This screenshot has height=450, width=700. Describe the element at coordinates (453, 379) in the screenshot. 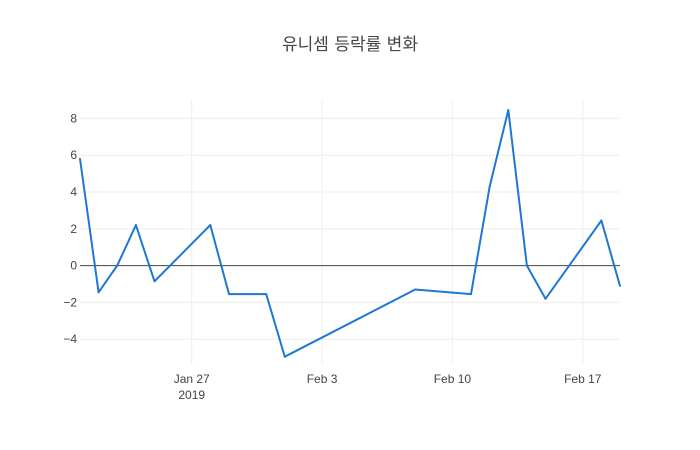

I see `x-tick-label: Feb 10` at that location.